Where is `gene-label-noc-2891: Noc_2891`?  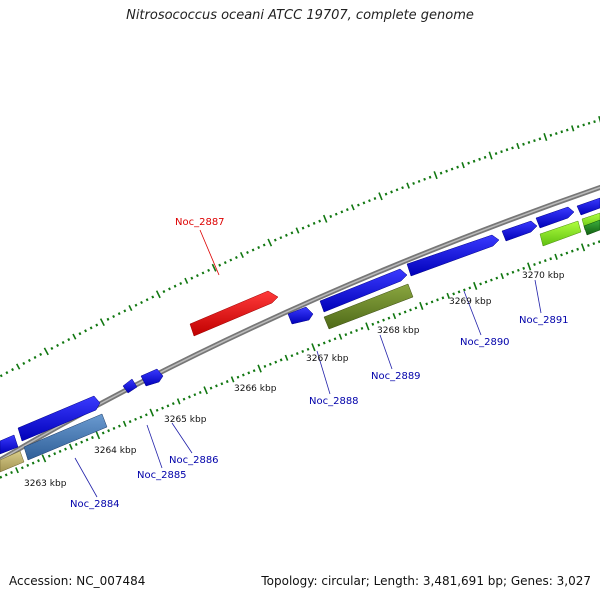
gene-label-noc-2891: Noc_2891 is located at coordinates (544, 320).